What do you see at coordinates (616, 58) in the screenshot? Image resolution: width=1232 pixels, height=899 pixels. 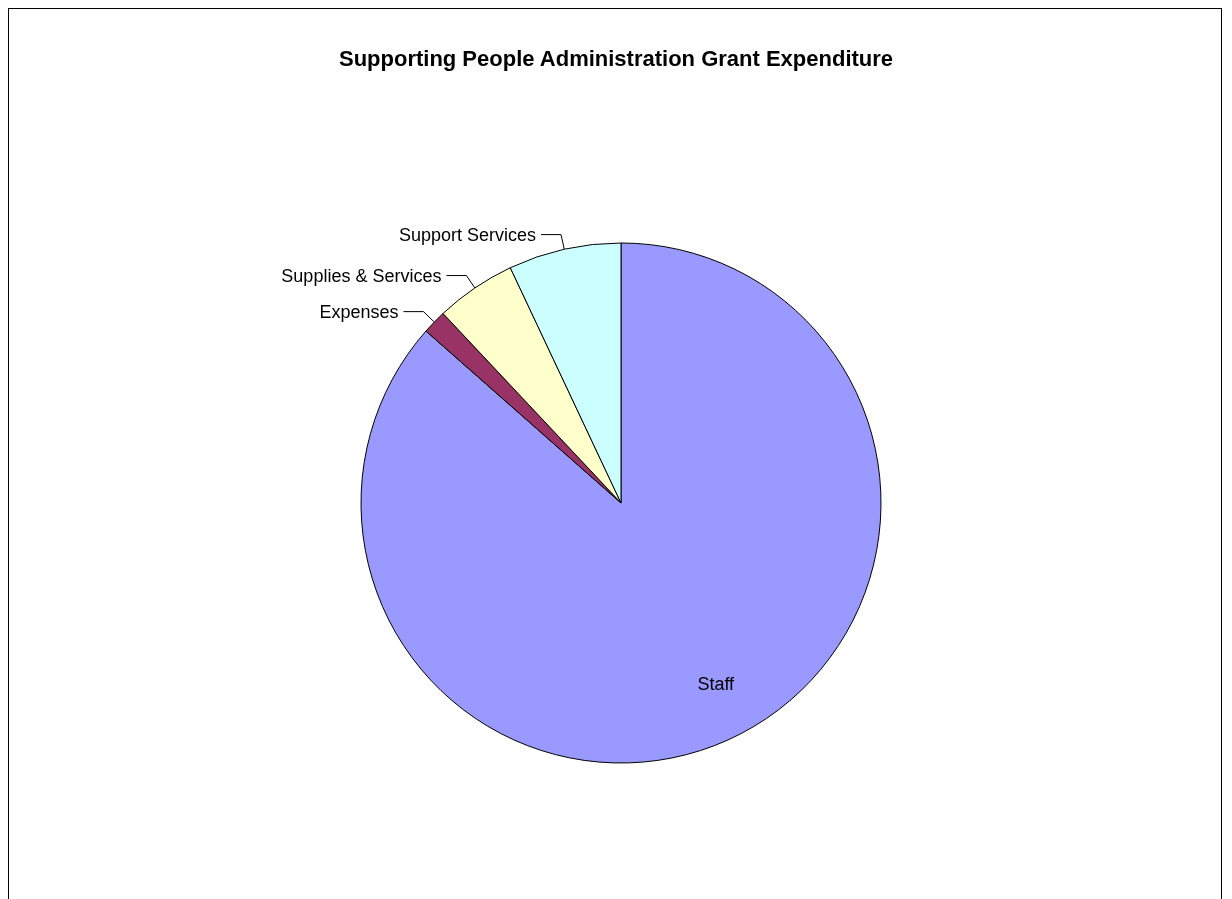 I see `chart-title: Supporting People Administration Grant Expenditure` at bounding box center [616, 58].